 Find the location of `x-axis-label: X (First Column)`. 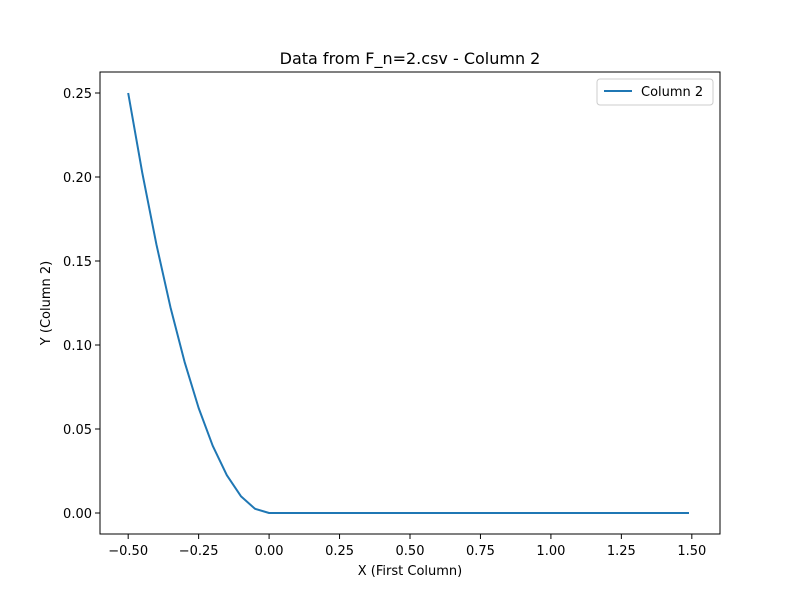

x-axis-label: X (First Column) is located at coordinates (410, 571).